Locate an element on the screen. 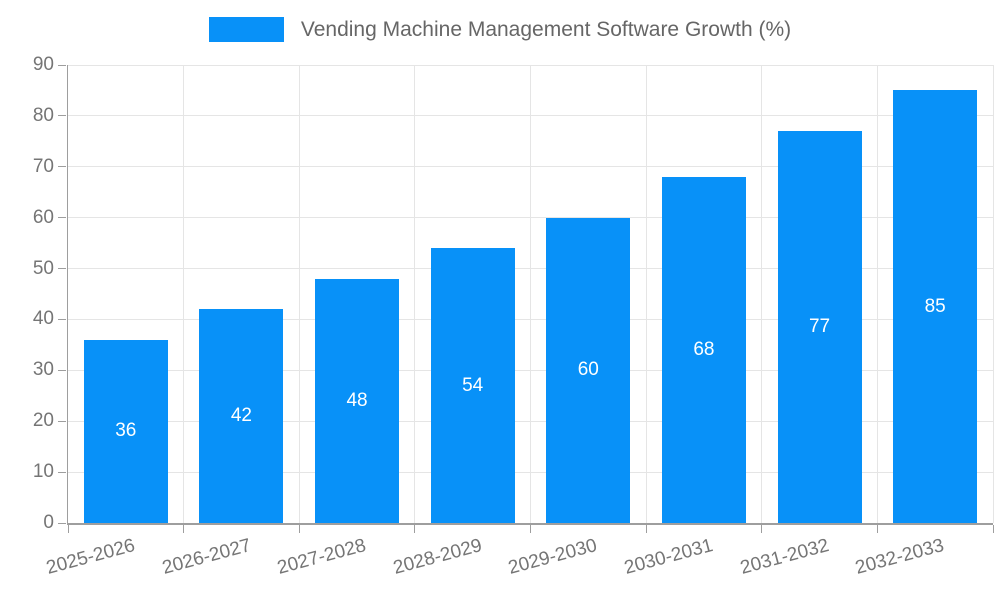 The image size is (1000, 600). bar: 48 is located at coordinates (357, 400).